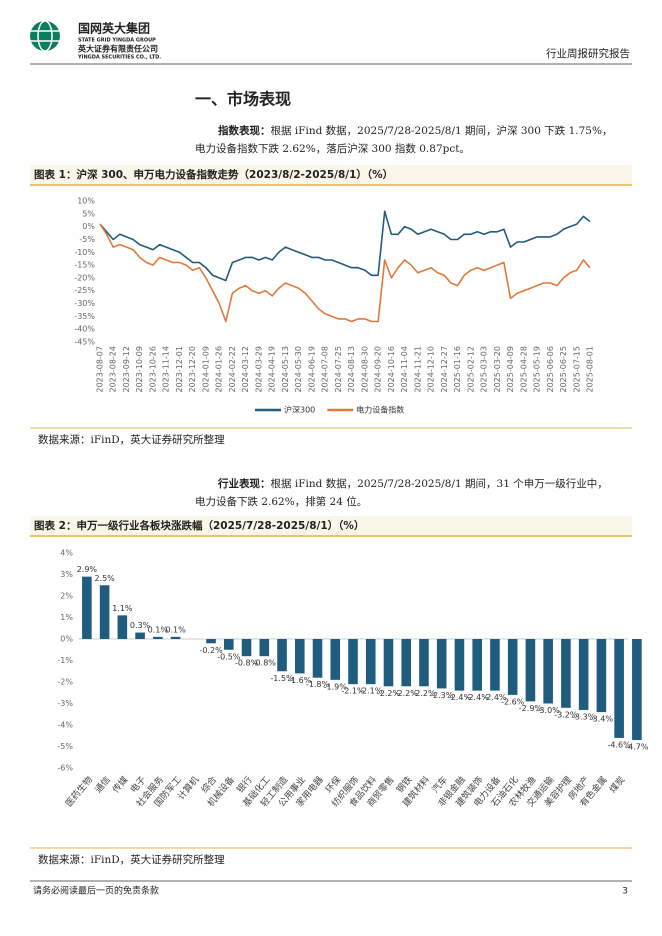 The height and width of the screenshot is (936, 662). I want to click on x-tick-label: 2023-09-12, so click(126, 369).